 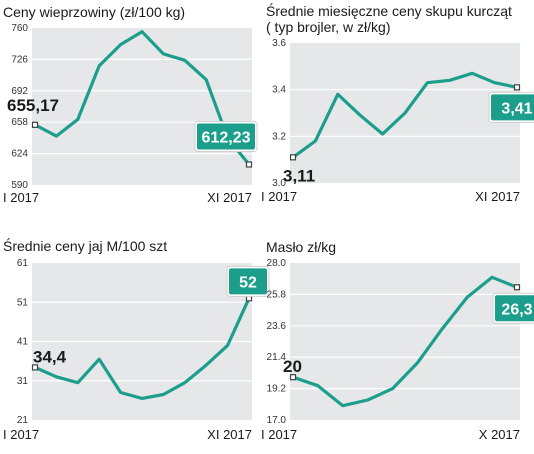 What do you see at coordinates (19, 91) in the screenshot?
I see `y-tick-label: 692` at bounding box center [19, 91].